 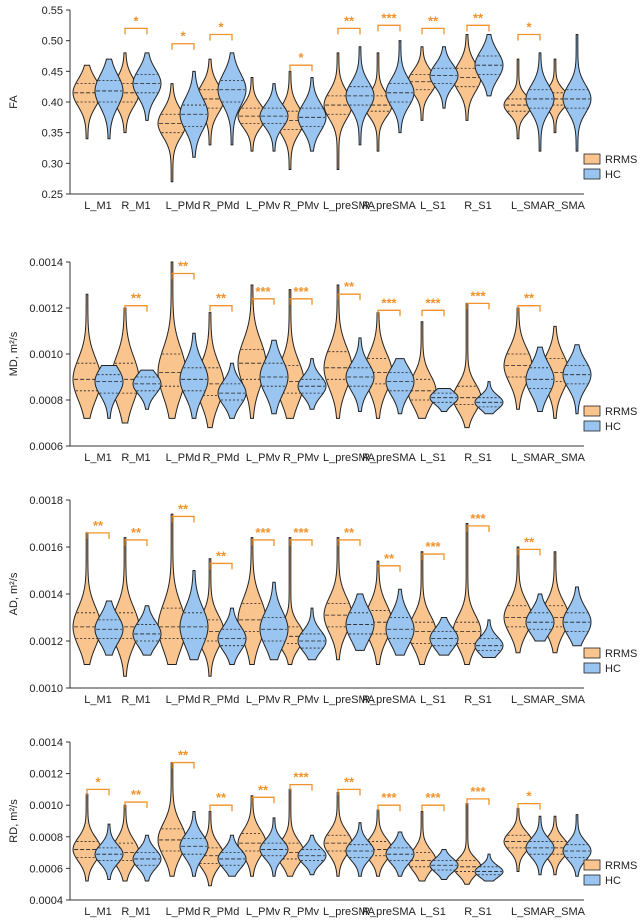 What do you see at coordinates (221, 458) in the screenshot?
I see `x-tick-label: R_PMd` at bounding box center [221, 458].